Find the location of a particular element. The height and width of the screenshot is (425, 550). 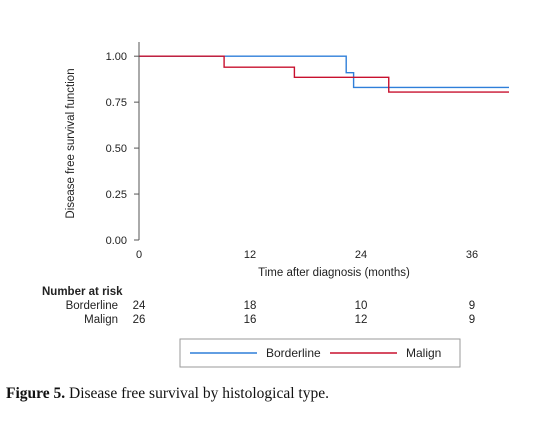

x-axis-title: Time after diagnosis (months) is located at coordinates (334, 273).